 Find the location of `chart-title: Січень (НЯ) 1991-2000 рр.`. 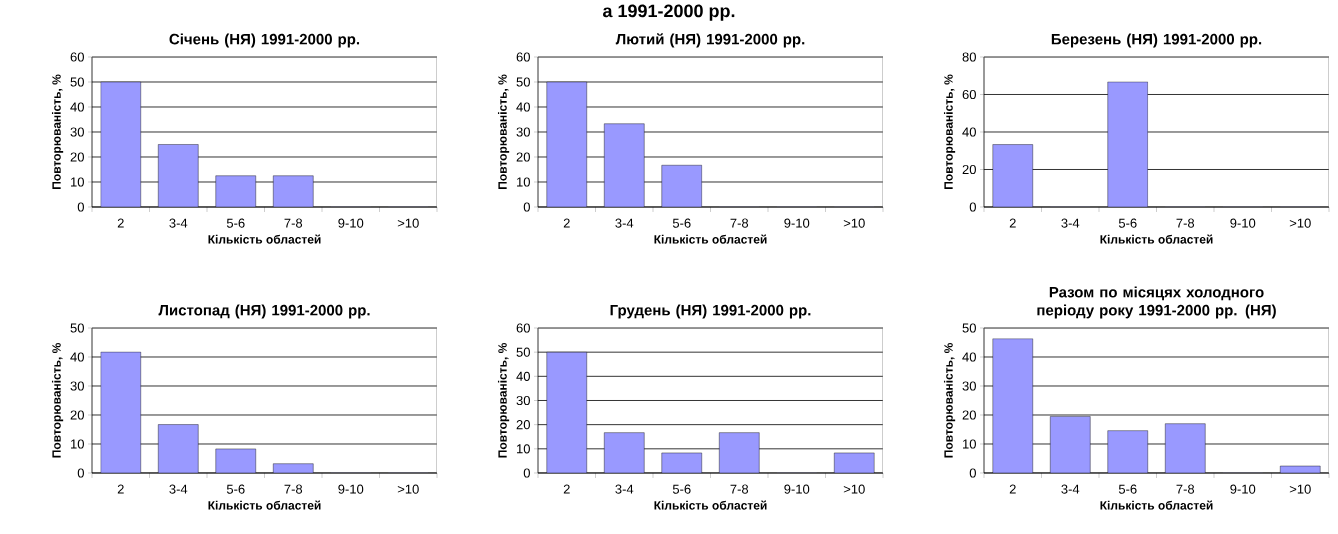

chart-title: Січень (НЯ) 1991-2000 рр. is located at coordinates (264, 40).